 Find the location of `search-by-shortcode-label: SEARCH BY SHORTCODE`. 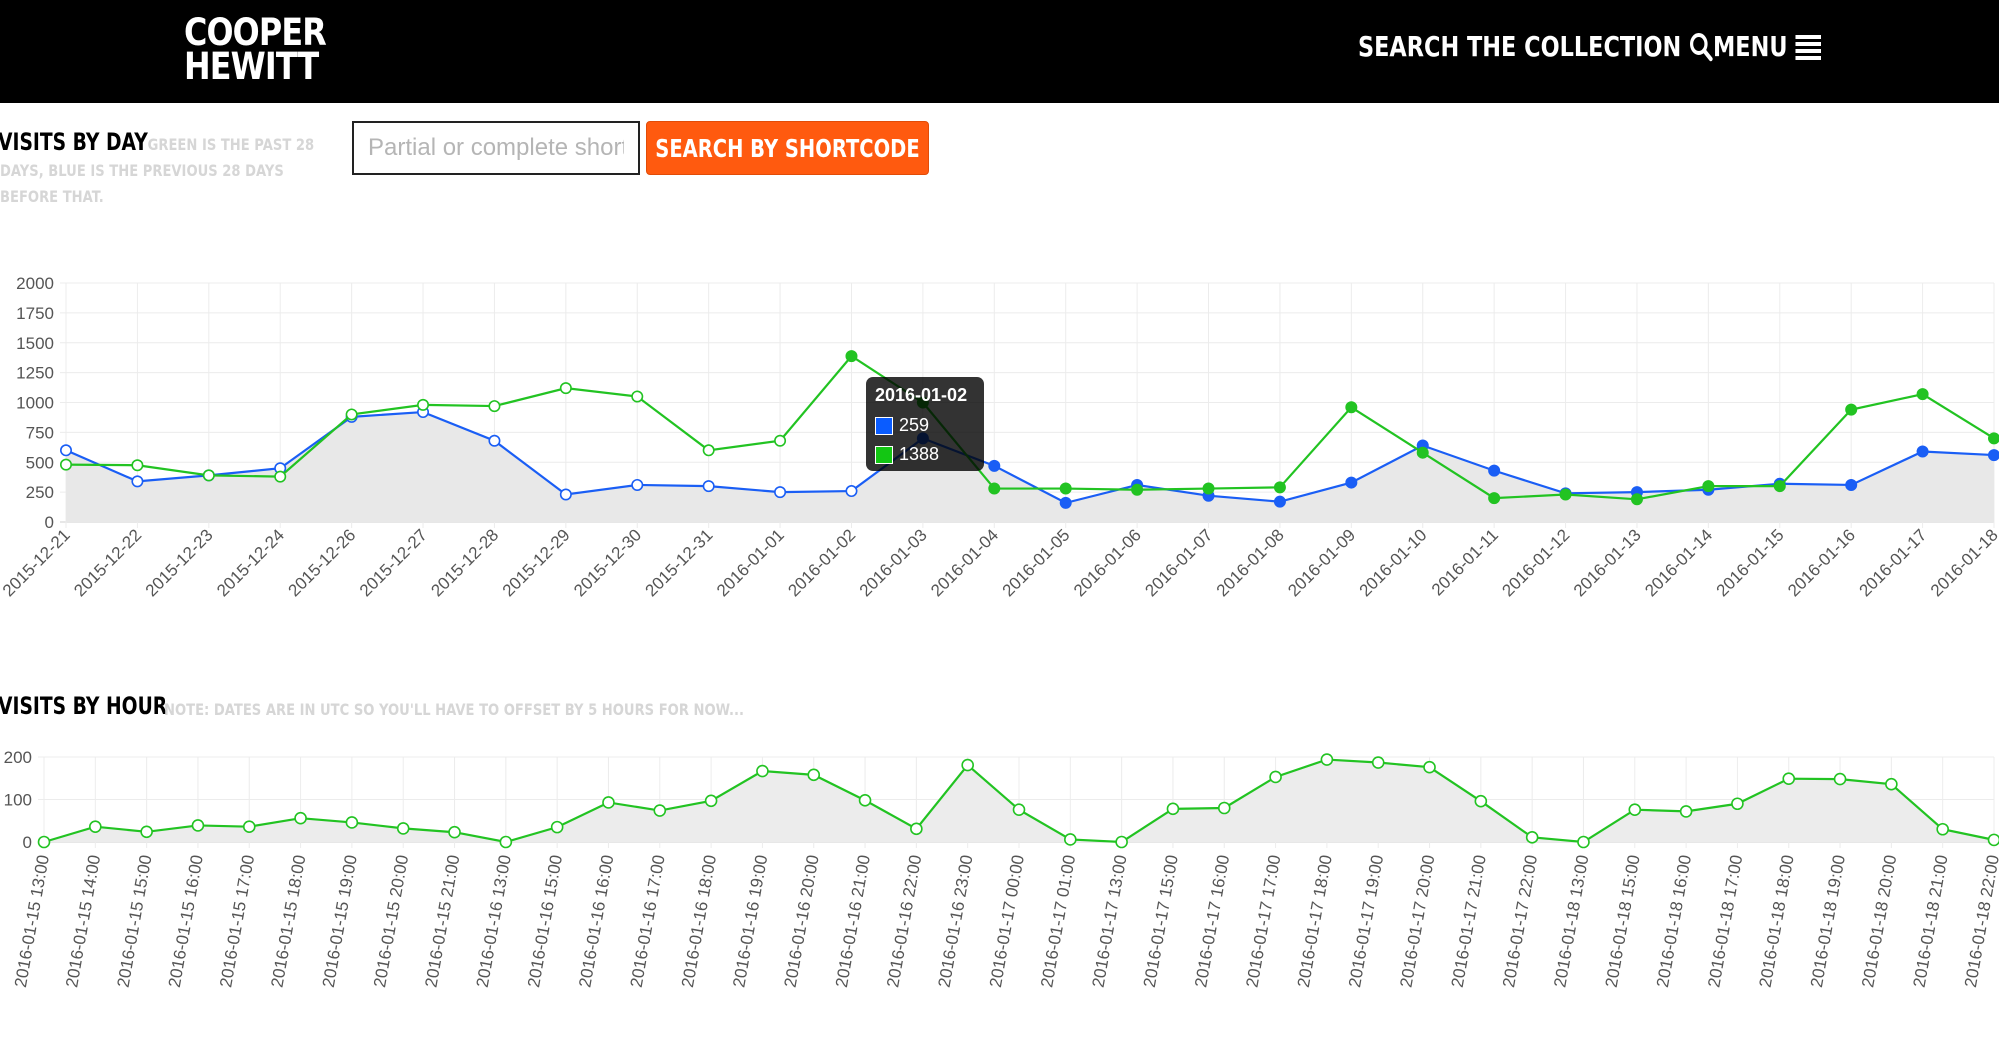

search-by-shortcode-label: SEARCH BY SHORTCODE is located at coordinates (787, 148).